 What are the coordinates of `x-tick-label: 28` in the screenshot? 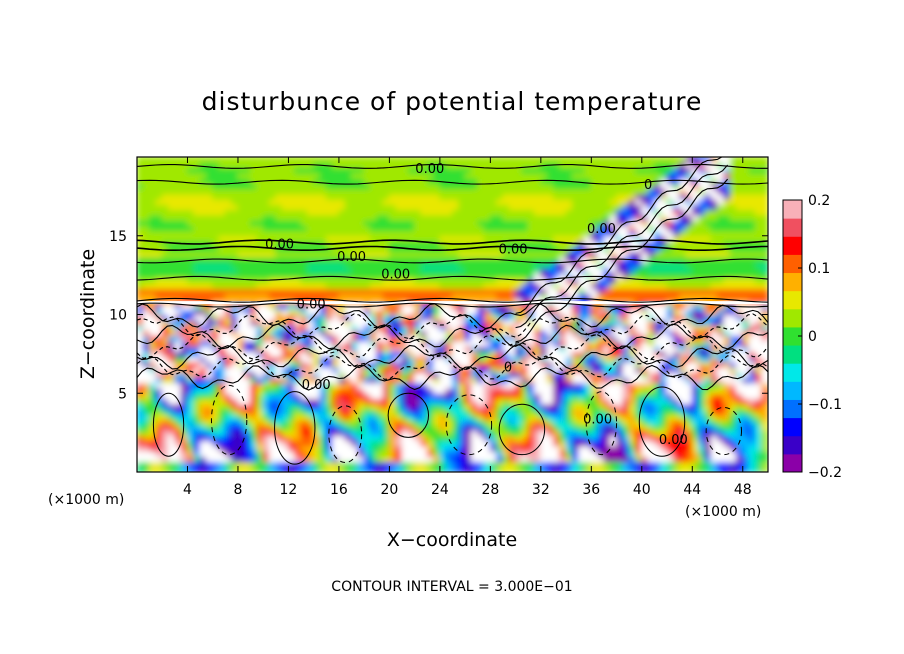 It's located at (490, 490).